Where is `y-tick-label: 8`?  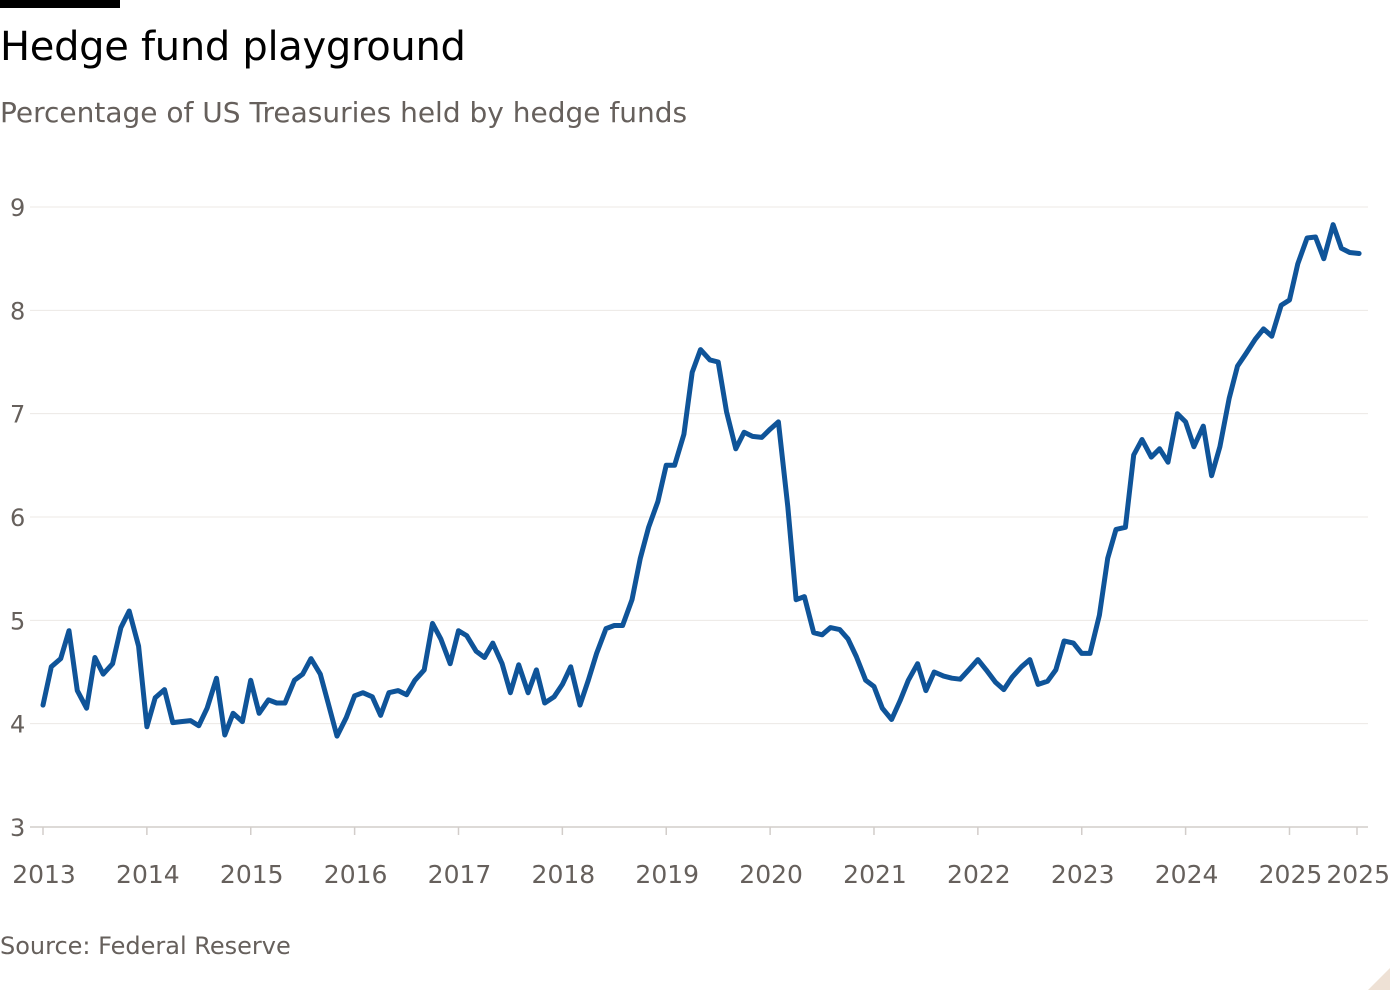
y-tick-label: 8 is located at coordinates (17, 311).